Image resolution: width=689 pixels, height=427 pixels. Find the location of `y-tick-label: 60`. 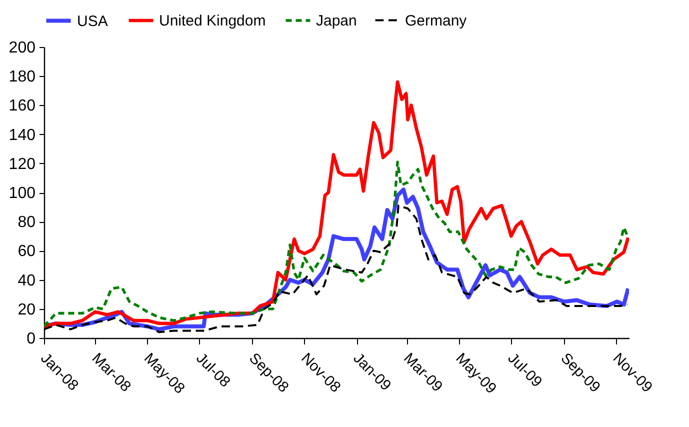

y-tick-label: 60 is located at coordinates (27, 251).